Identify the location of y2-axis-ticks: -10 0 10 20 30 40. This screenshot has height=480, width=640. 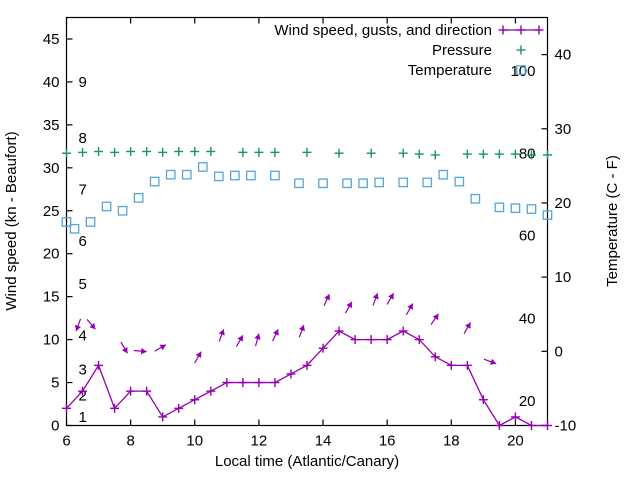
(558, 241).